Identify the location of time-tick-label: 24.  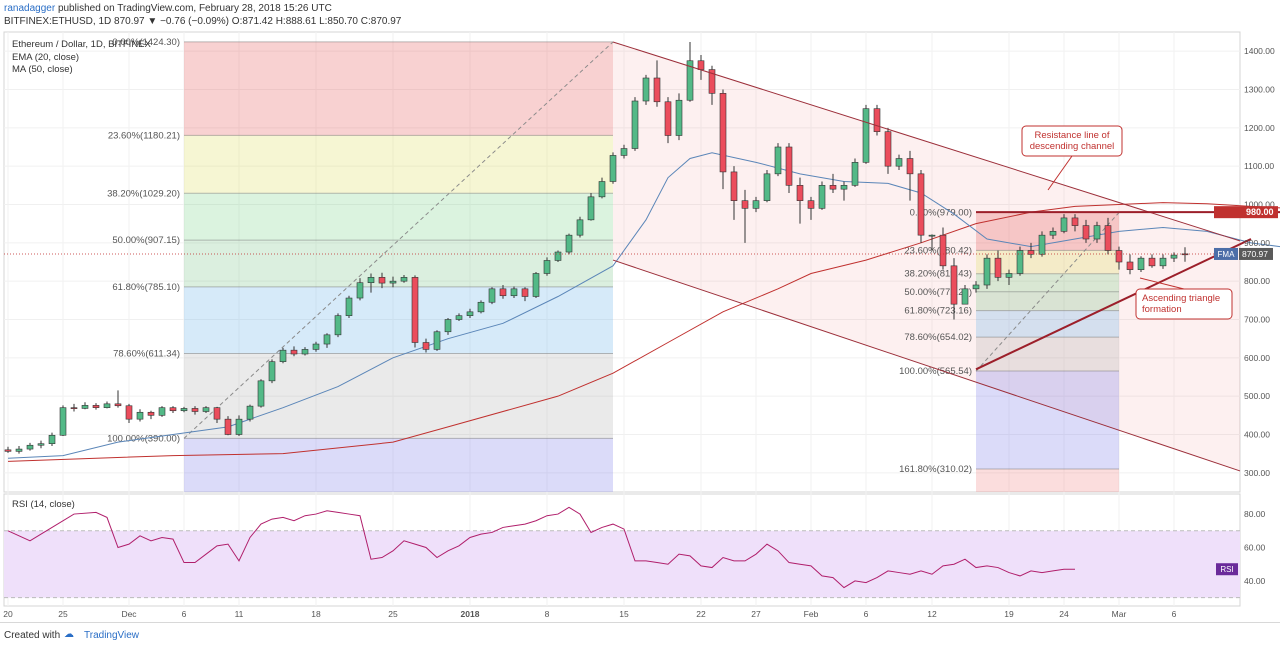
(1064, 614).